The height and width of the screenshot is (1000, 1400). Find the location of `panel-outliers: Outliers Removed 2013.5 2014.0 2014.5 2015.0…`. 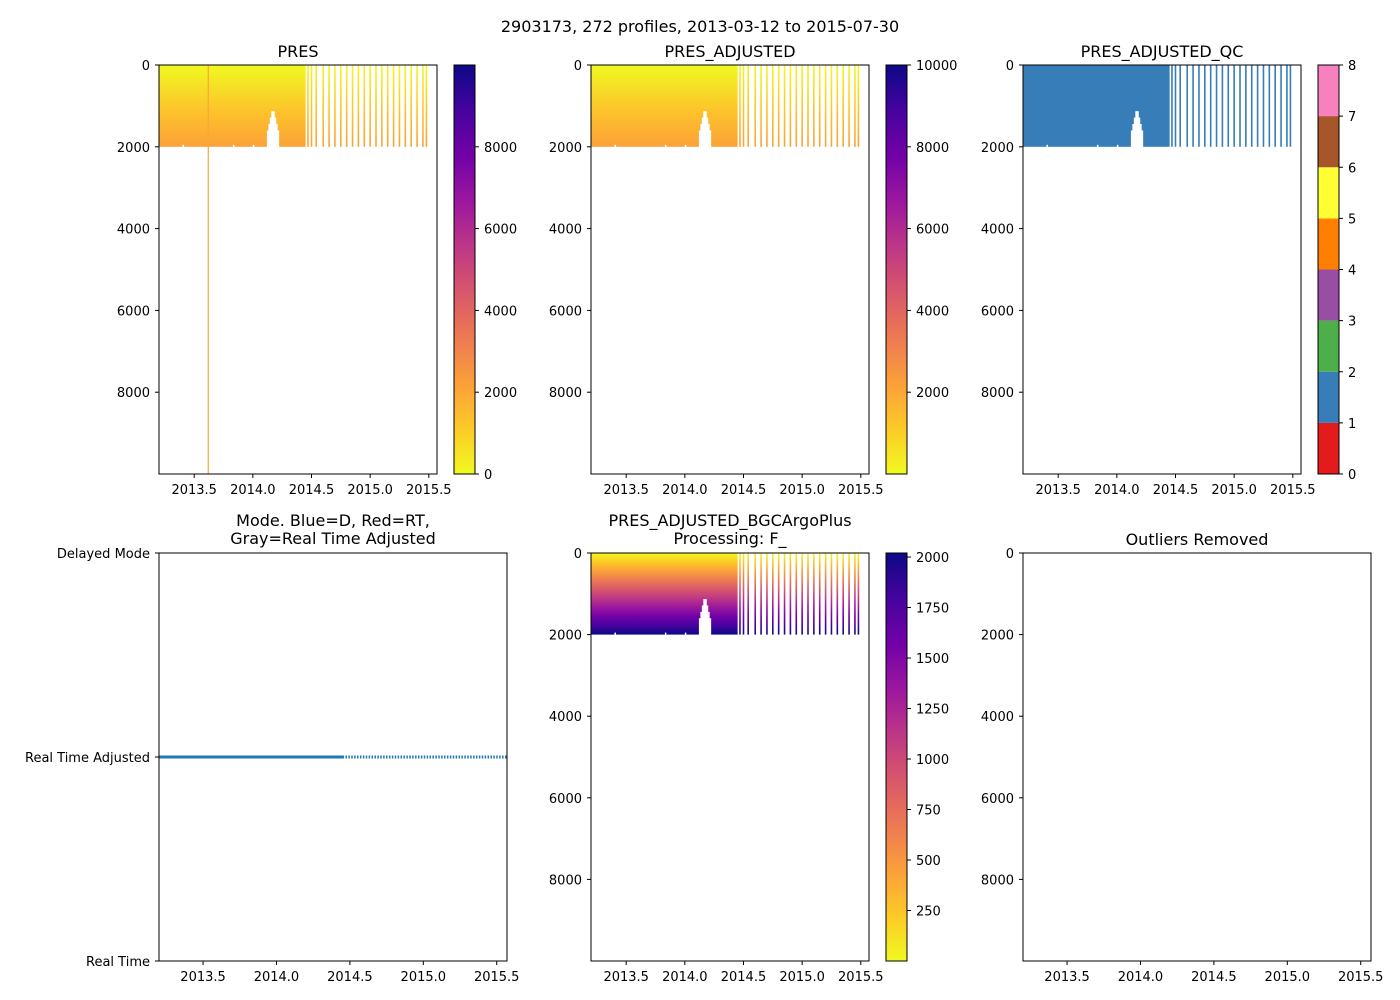

panel-outliers: Outliers Removed 2013.5 2014.0 2014.5 2015.0… is located at coordinates (1182, 757).